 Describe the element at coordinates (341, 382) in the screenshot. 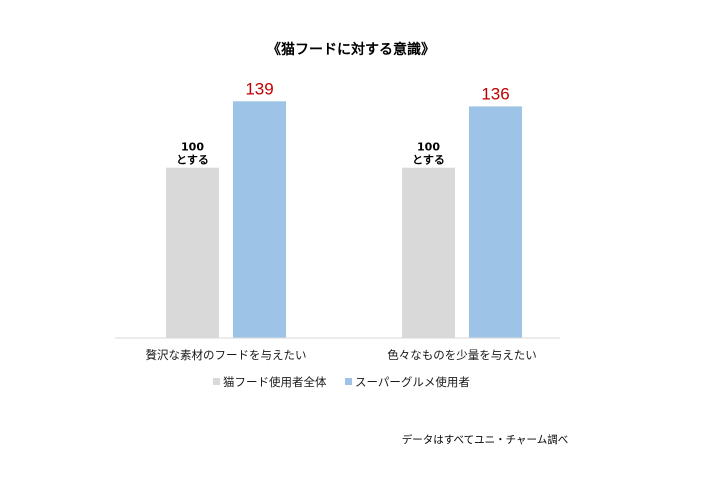

I see `legend: 猫フード使用者全体 スーパーグルメ使用者` at that location.